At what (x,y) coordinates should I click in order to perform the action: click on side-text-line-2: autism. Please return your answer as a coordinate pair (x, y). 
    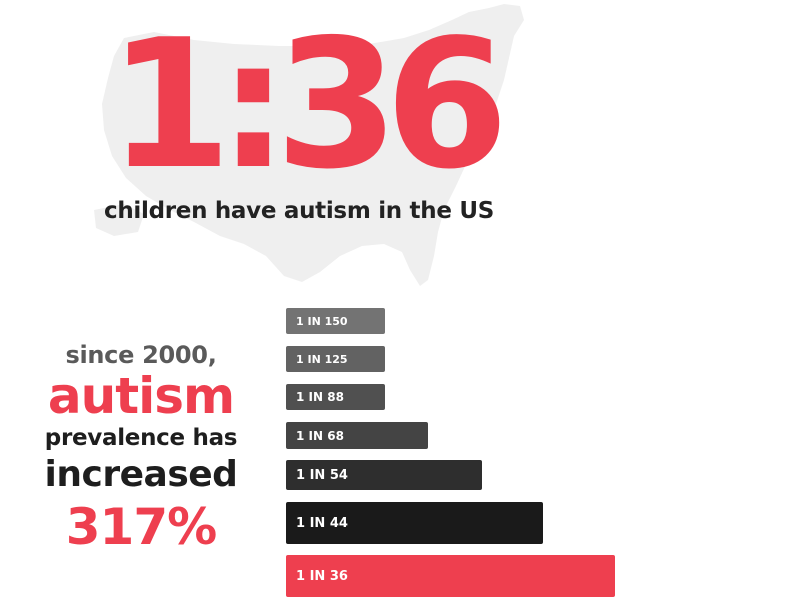
    Looking at the image, I should click on (141, 396).